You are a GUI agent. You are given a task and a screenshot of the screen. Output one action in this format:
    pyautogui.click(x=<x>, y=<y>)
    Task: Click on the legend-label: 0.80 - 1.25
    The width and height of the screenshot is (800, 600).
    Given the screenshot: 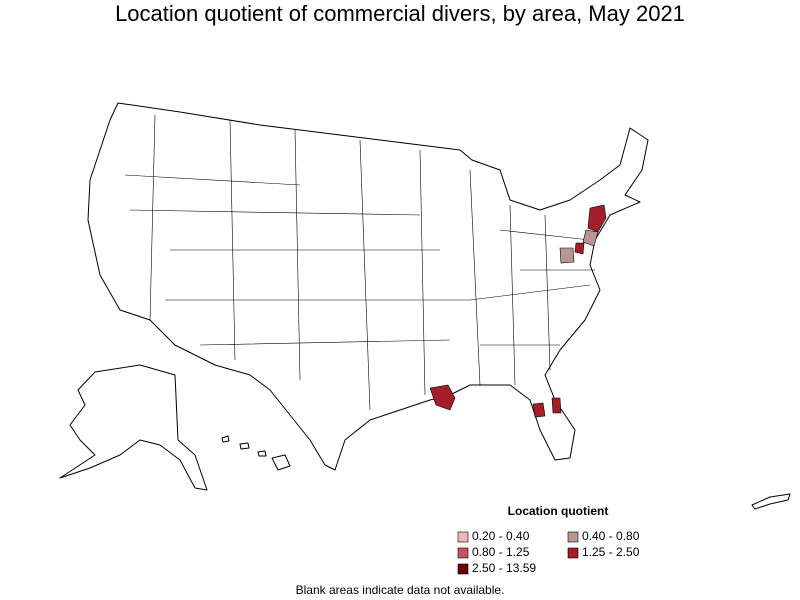 What is the action you would take?
    pyautogui.click(x=501, y=552)
    